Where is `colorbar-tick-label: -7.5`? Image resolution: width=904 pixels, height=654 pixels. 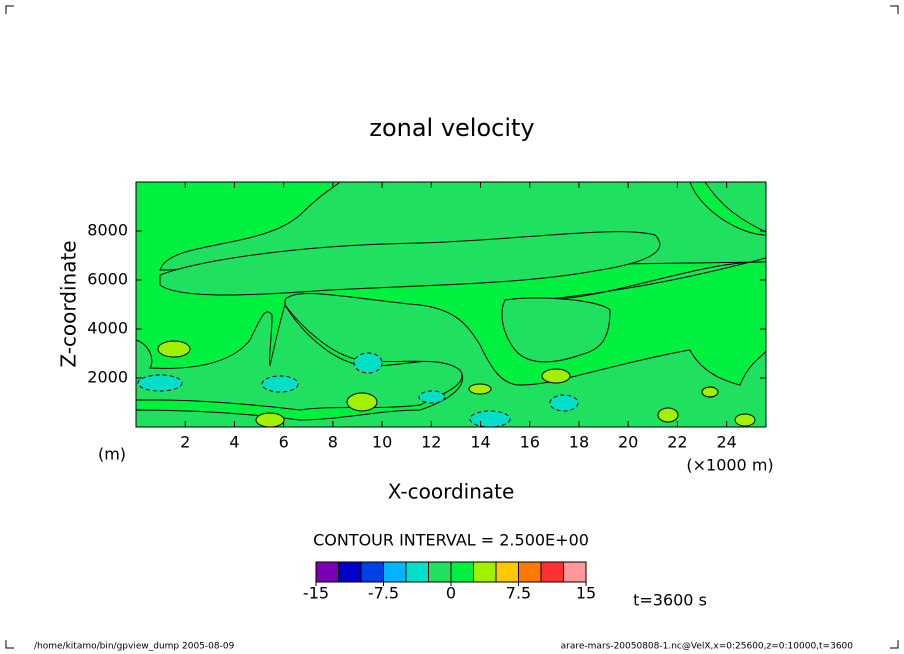 colorbar-tick-label: -7.5 is located at coordinates (383, 593).